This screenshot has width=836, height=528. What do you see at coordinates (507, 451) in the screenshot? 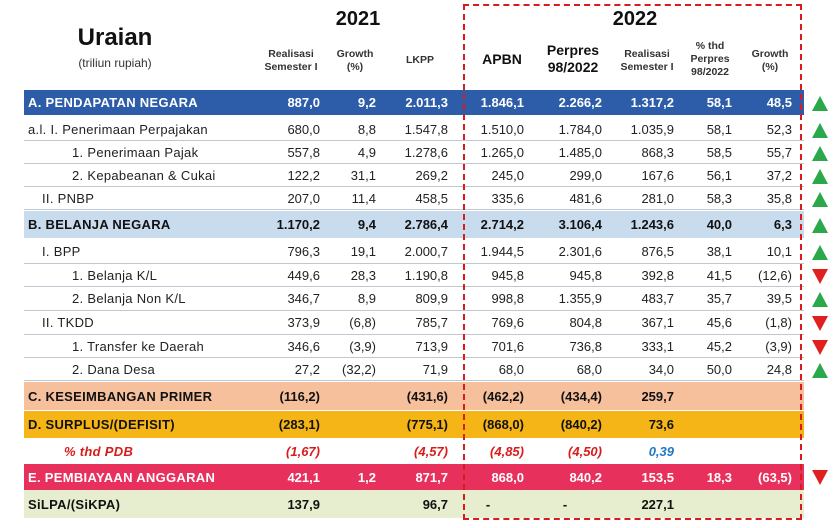
I see `cell-apbn: (4,85)` at bounding box center [507, 451].